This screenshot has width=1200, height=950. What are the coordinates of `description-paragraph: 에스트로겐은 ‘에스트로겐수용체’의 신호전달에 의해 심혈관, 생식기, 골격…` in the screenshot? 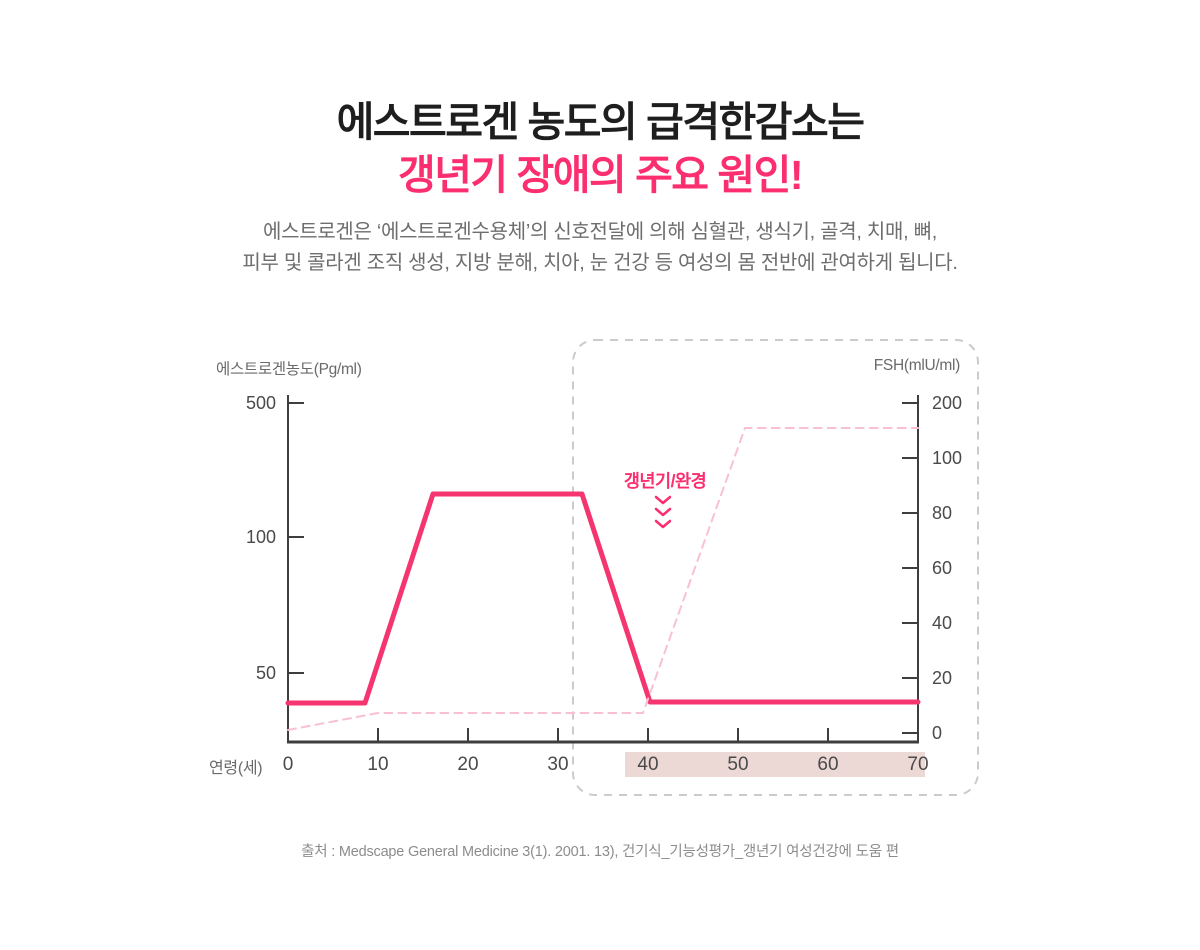 It's located at (600, 248).